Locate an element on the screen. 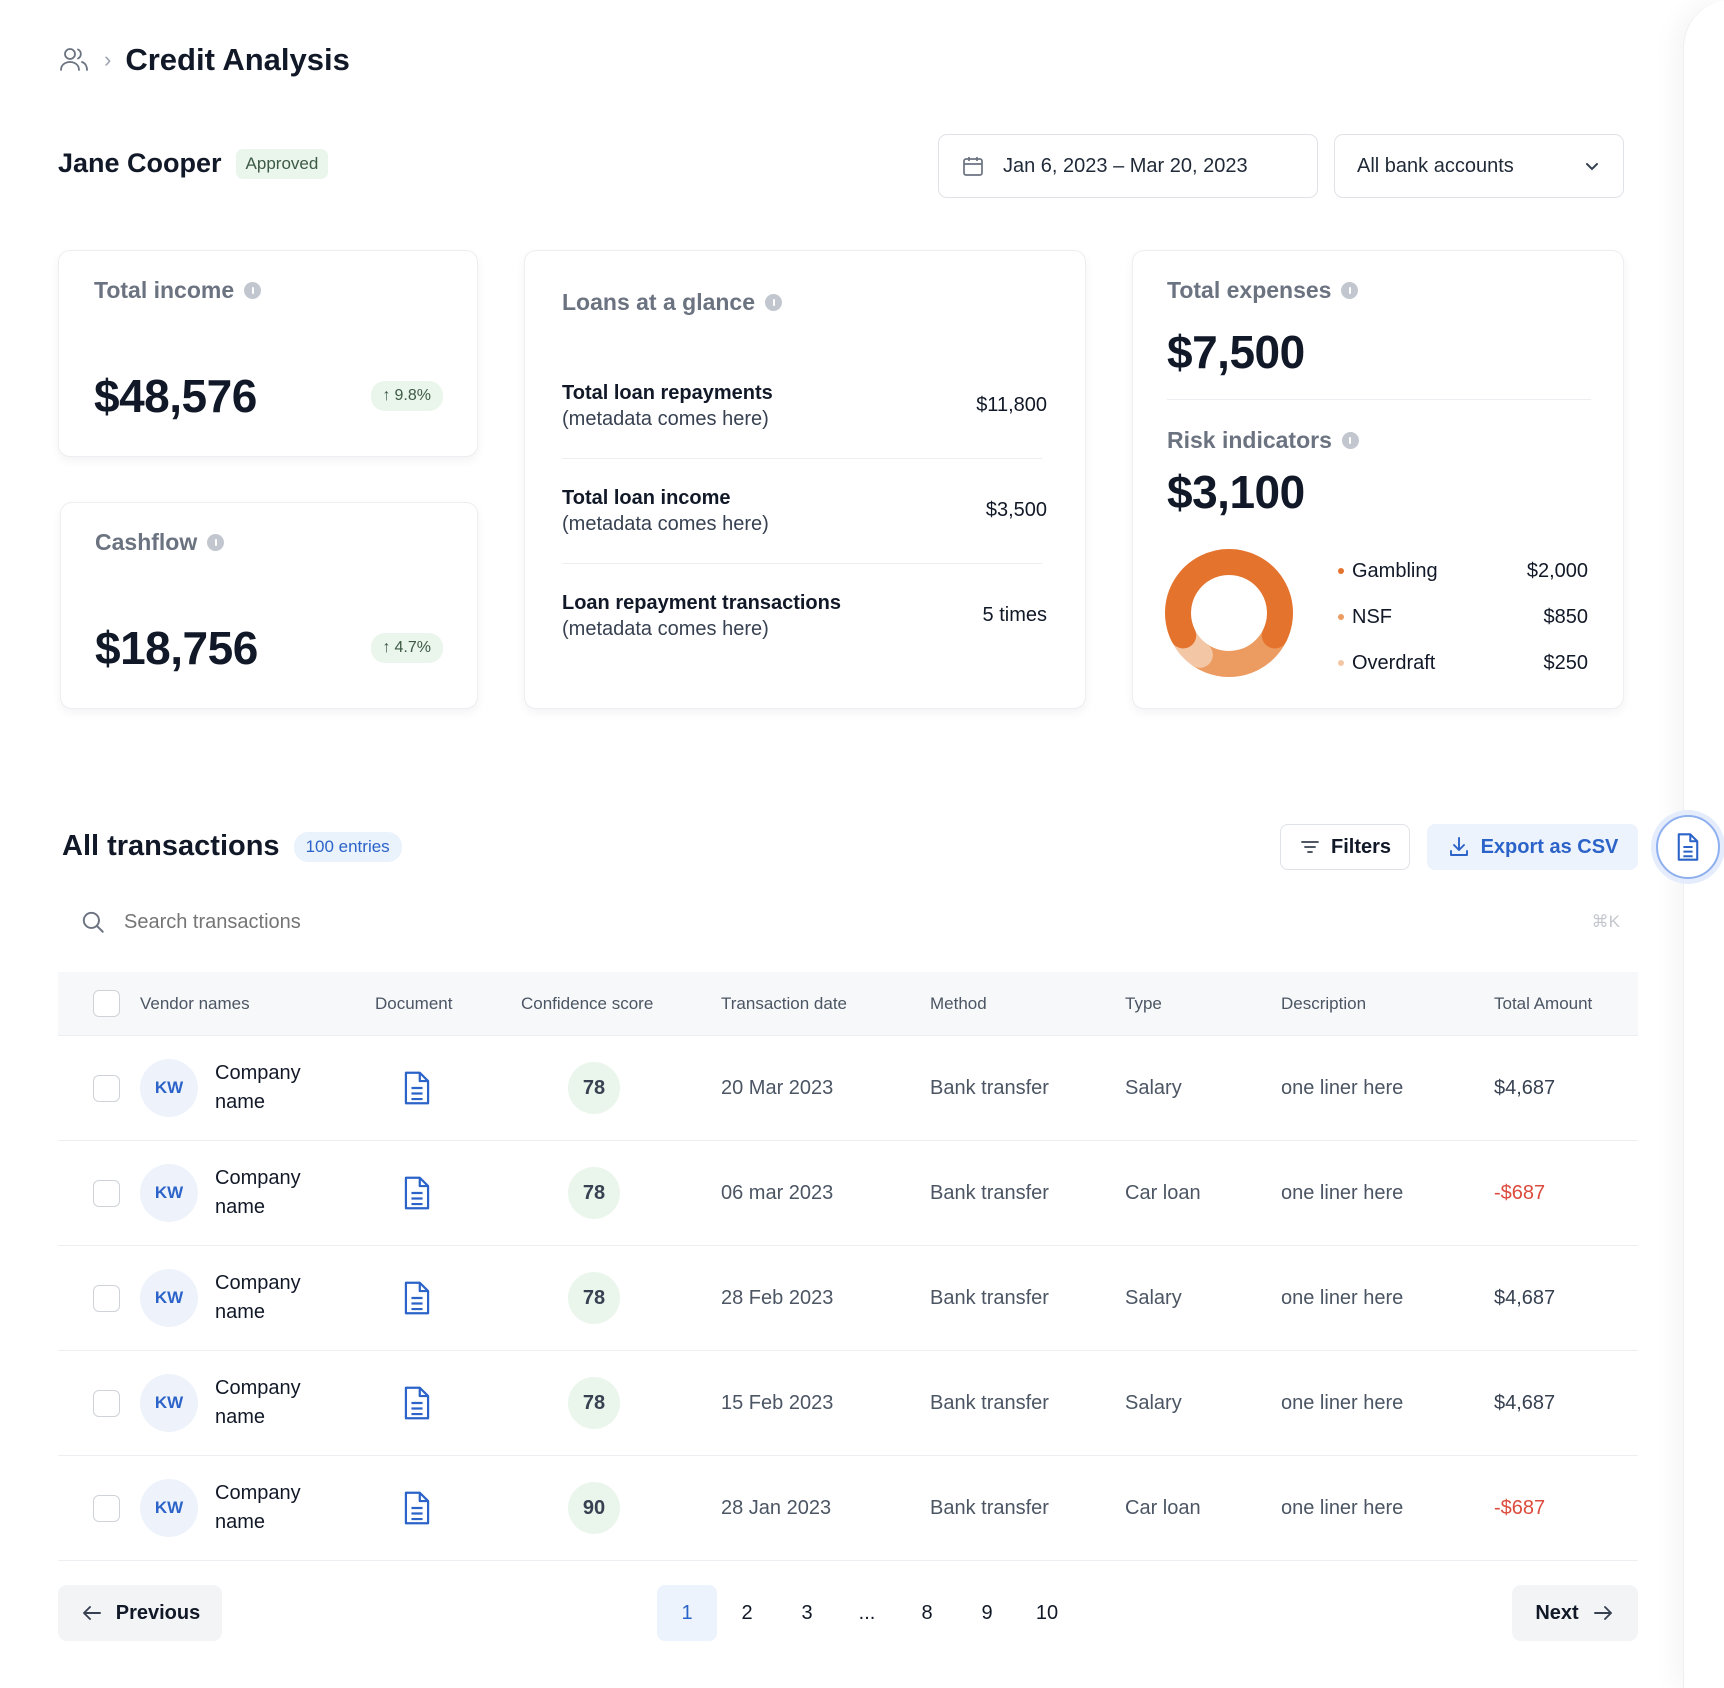  applicant-header: Jane Cooper Approved is located at coordinates (193, 163).